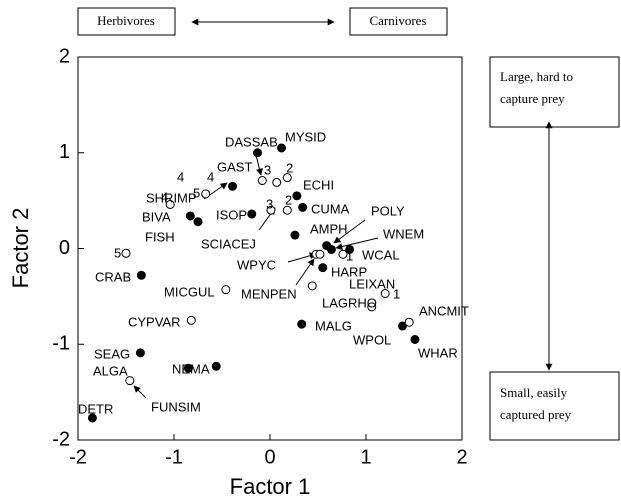 Image resolution: width=621 pixels, height=504 pixels. I want to click on y-tick-label: -1, so click(61, 344).